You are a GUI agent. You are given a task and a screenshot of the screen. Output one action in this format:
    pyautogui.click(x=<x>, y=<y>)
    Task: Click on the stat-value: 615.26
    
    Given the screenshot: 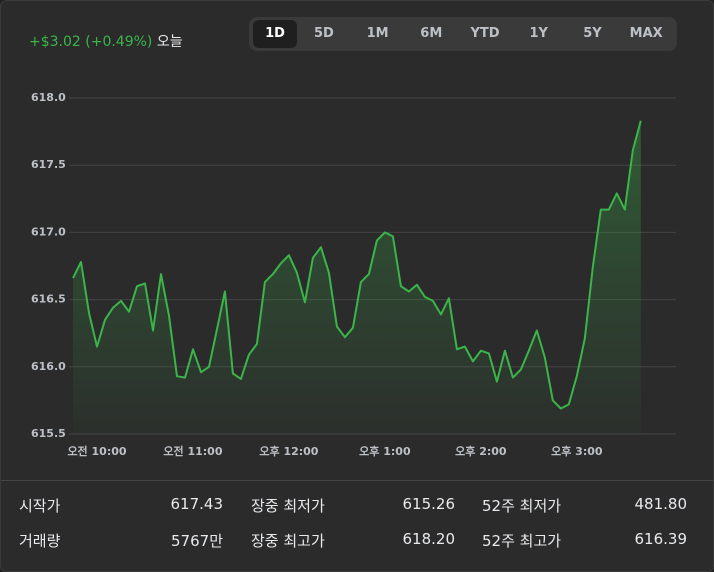 What is the action you would take?
    pyautogui.click(x=429, y=504)
    